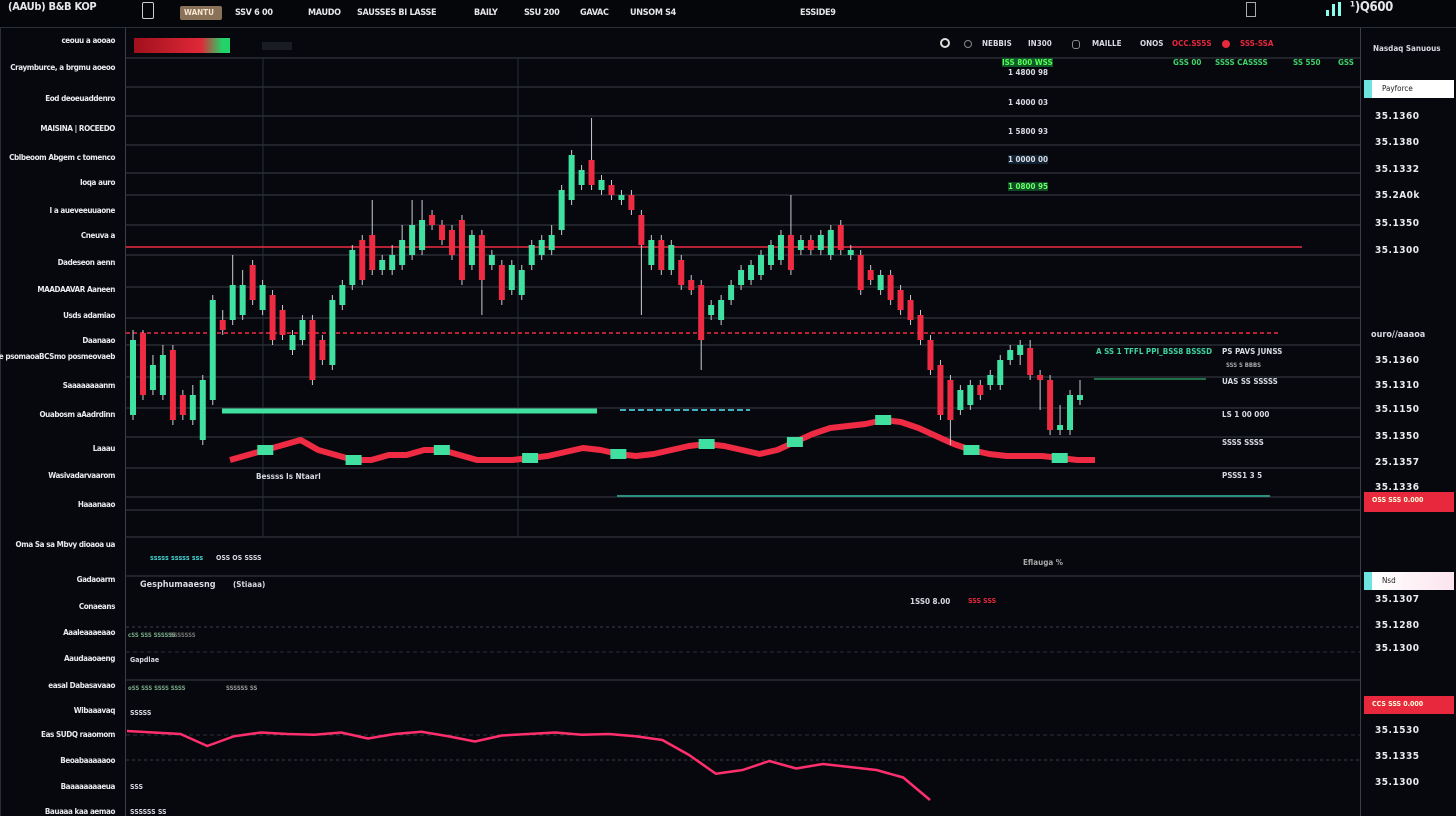  Describe the element at coordinates (77, 128) in the screenshot. I see `row-label: MAISINA | ROCEEDO` at that location.